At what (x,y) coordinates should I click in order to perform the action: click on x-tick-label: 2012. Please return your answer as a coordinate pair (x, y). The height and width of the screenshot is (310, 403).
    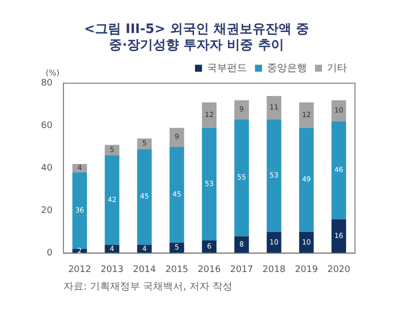
    Looking at the image, I should click on (80, 269).